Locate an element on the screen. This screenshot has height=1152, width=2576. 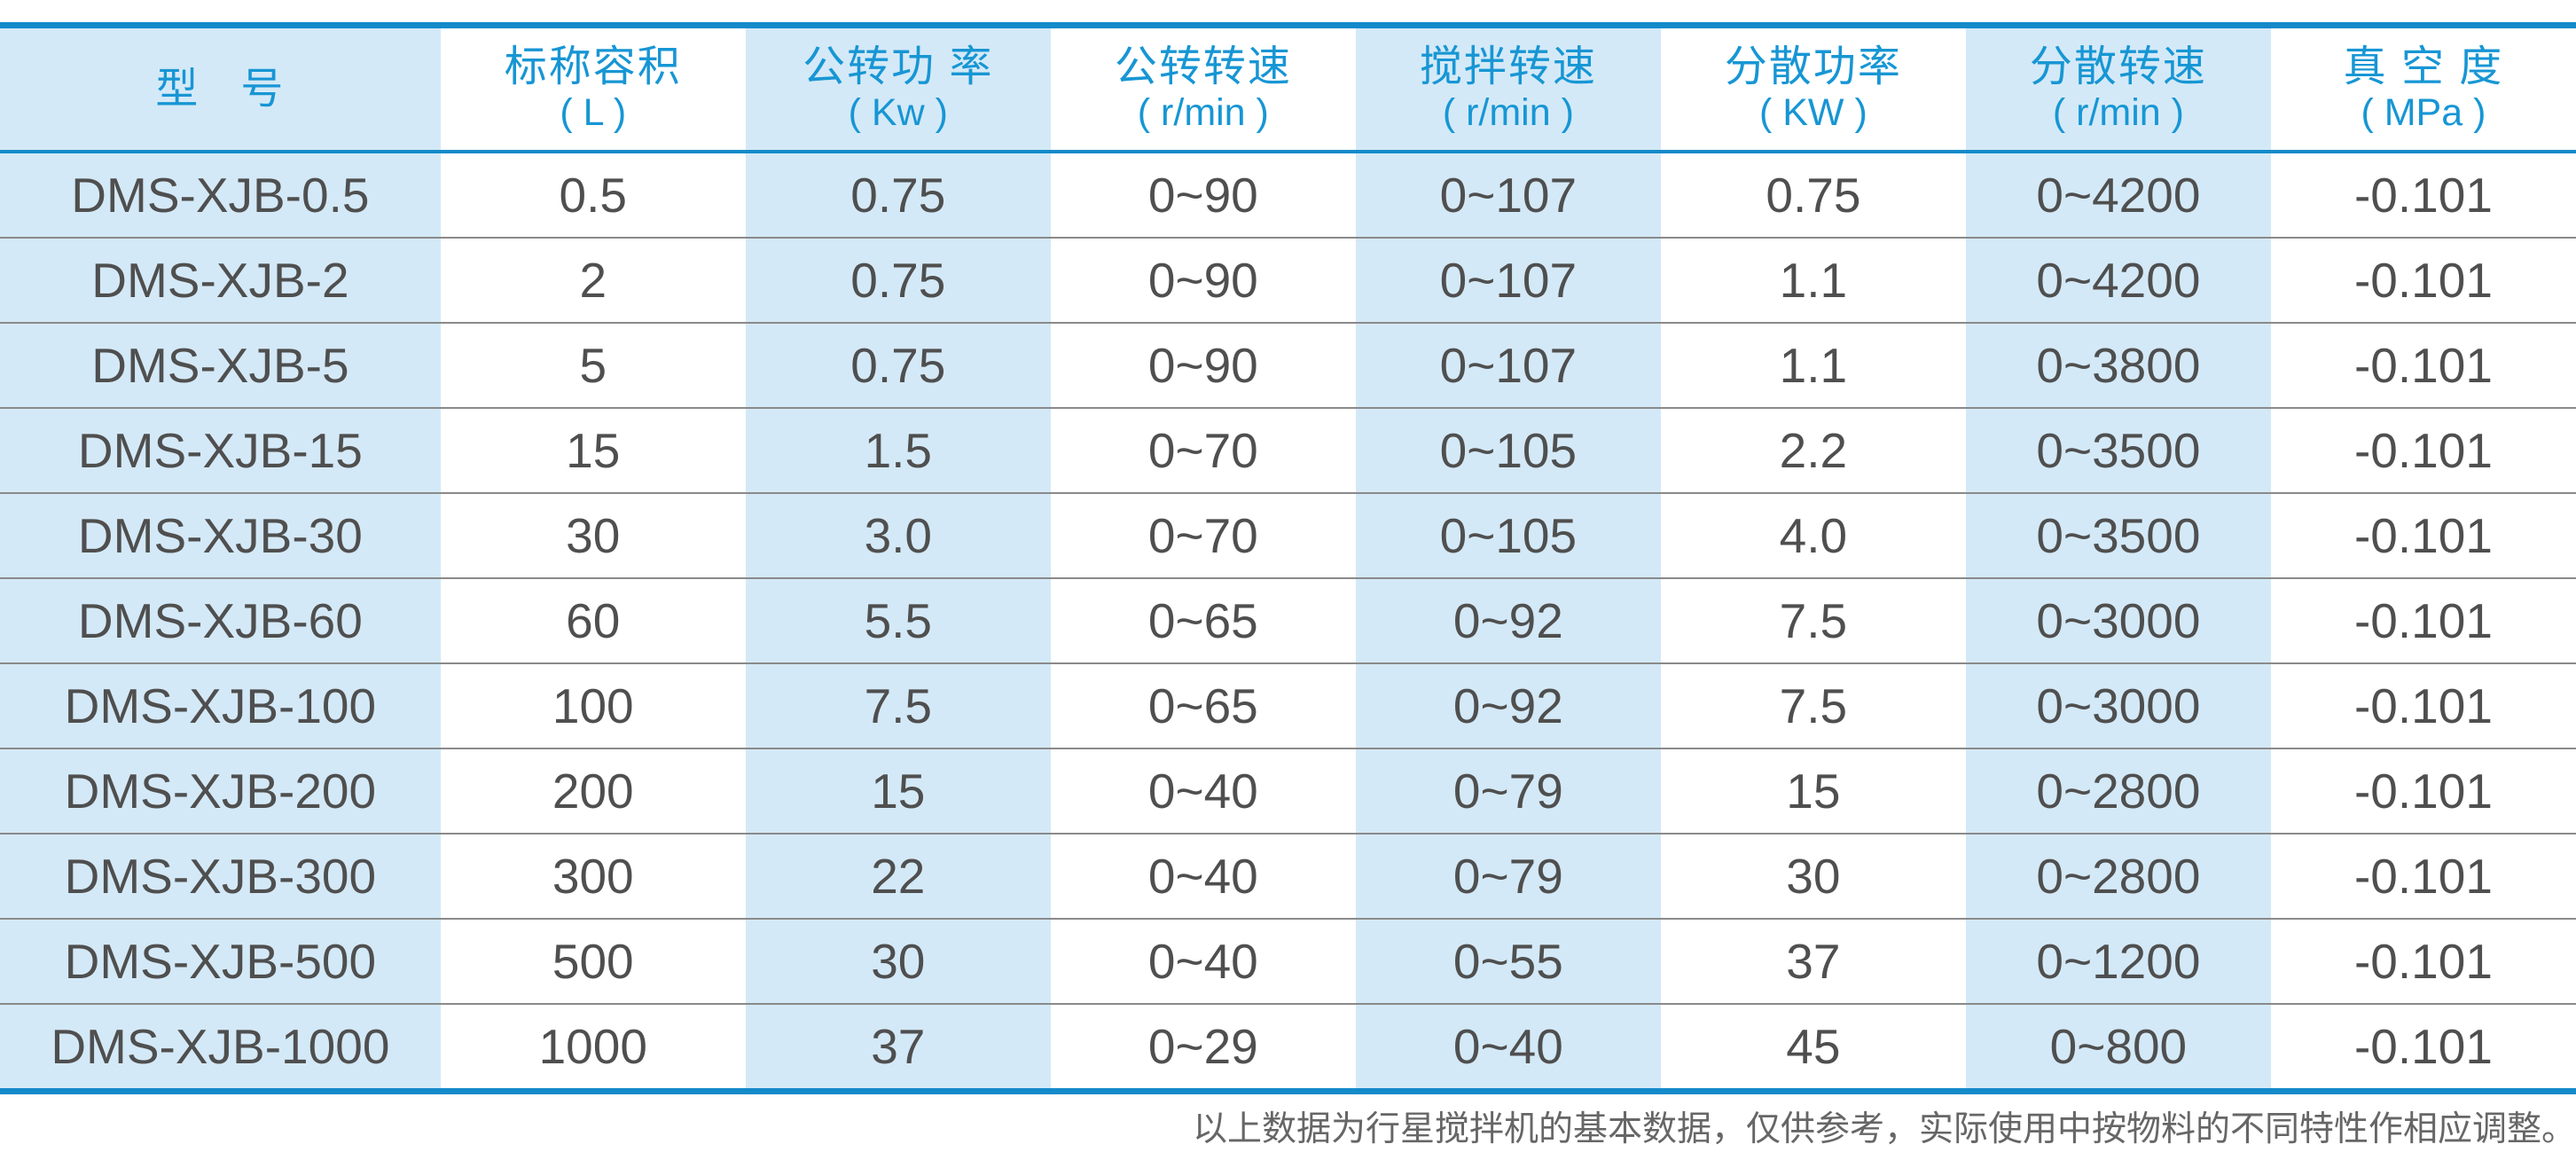
column-header-revolution-speed: 公转转速 ( r/min ) is located at coordinates (1203, 89).